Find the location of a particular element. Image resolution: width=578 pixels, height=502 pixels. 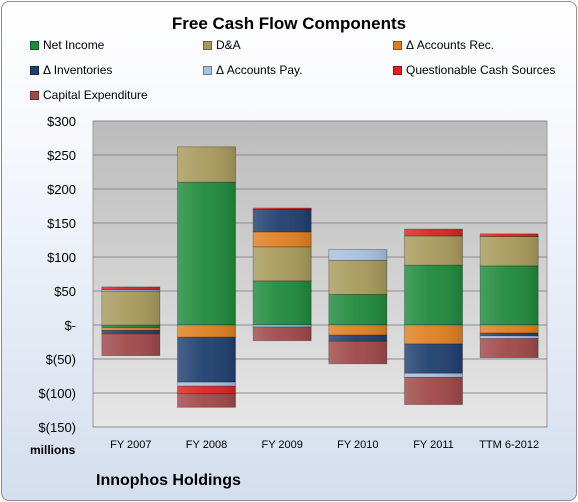

bar-segment-questionable-cash-sources-fy-2007 is located at coordinates (131, 288).